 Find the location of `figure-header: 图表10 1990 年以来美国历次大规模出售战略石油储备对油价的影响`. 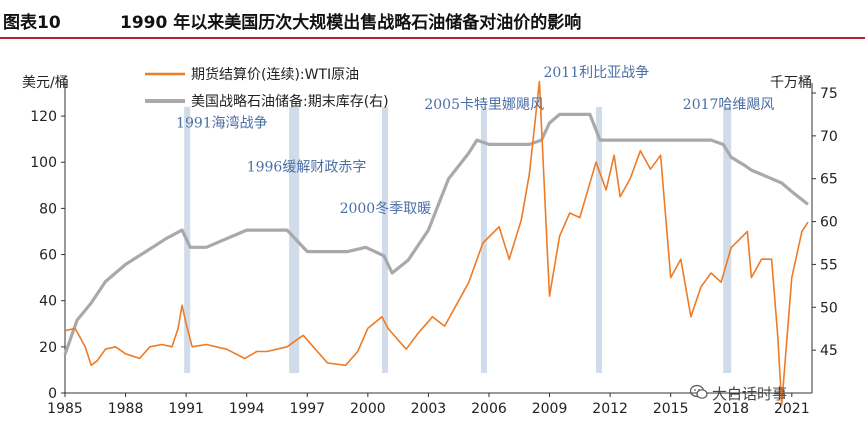

figure-header: 图表10 1990 年以来美国历次大规模出售战略石油储备对油价的影响 is located at coordinates (432, 20).